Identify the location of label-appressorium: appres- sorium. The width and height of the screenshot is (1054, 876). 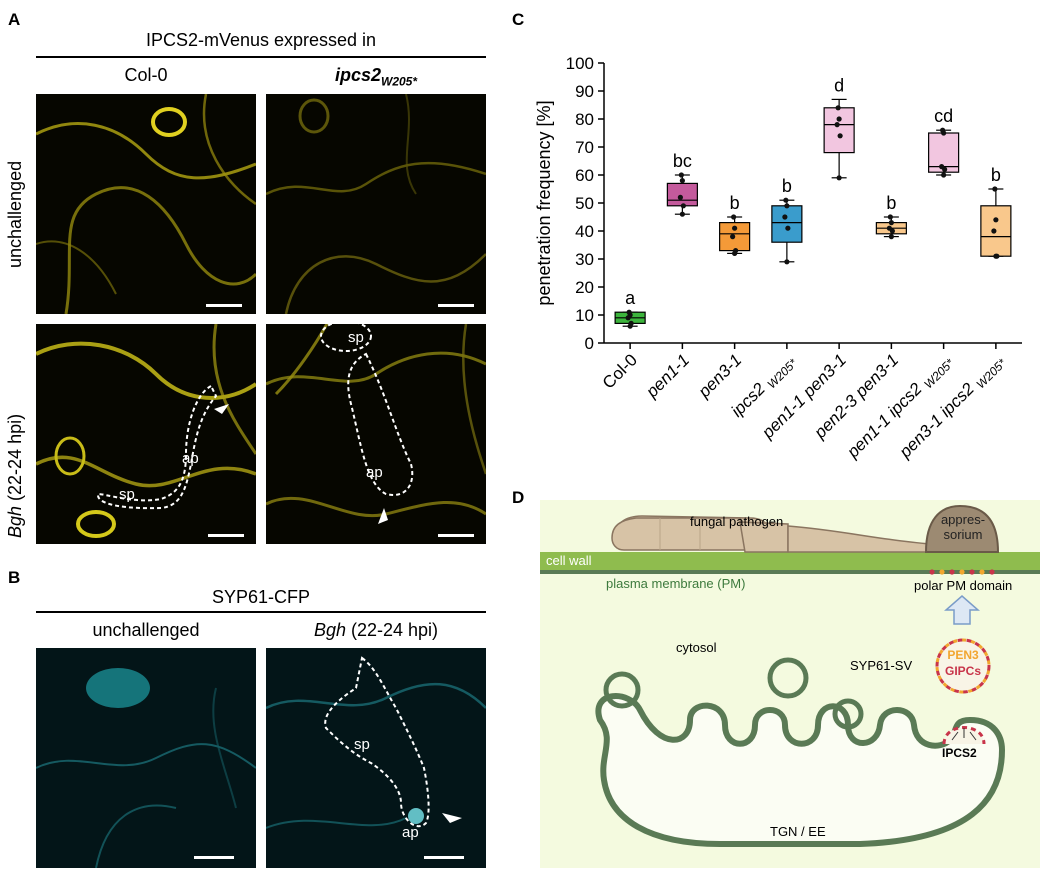
(963, 527).